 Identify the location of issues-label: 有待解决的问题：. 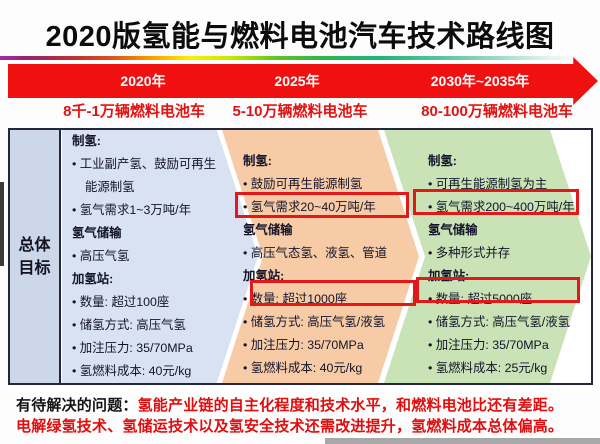
(77, 405).